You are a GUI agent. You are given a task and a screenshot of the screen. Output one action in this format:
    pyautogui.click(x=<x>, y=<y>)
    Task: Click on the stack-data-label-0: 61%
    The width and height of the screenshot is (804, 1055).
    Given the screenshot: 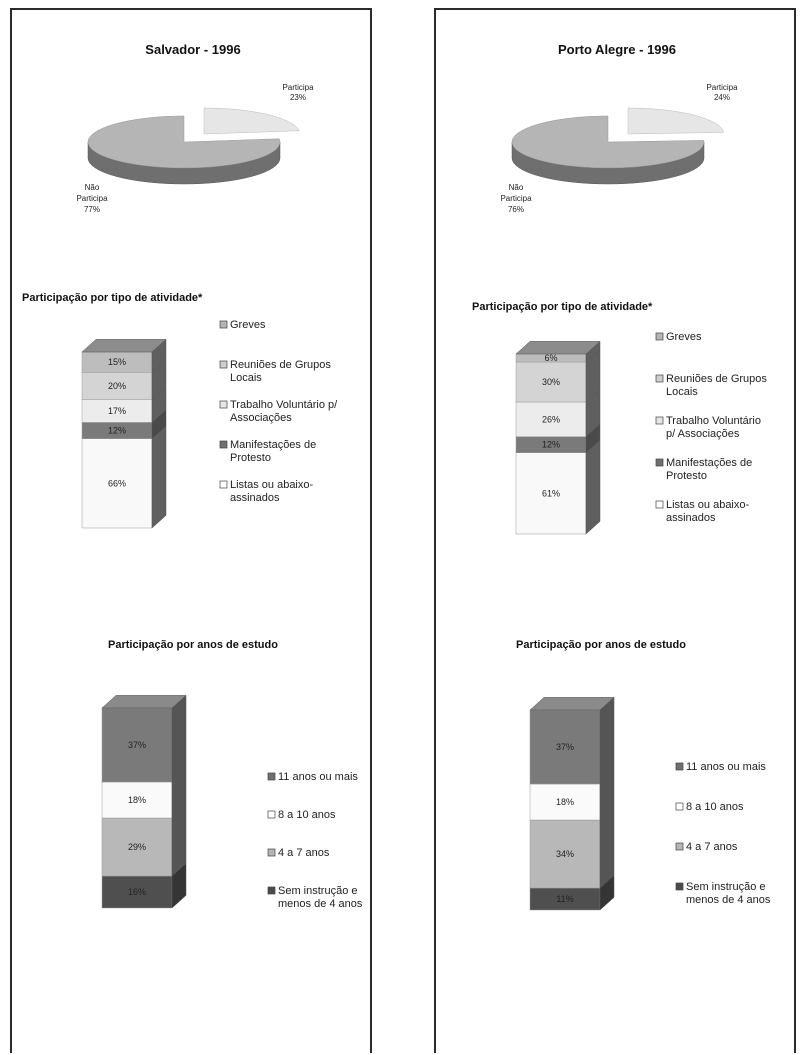 What is the action you would take?
    pyautogui.click(x=551, y=493)
    